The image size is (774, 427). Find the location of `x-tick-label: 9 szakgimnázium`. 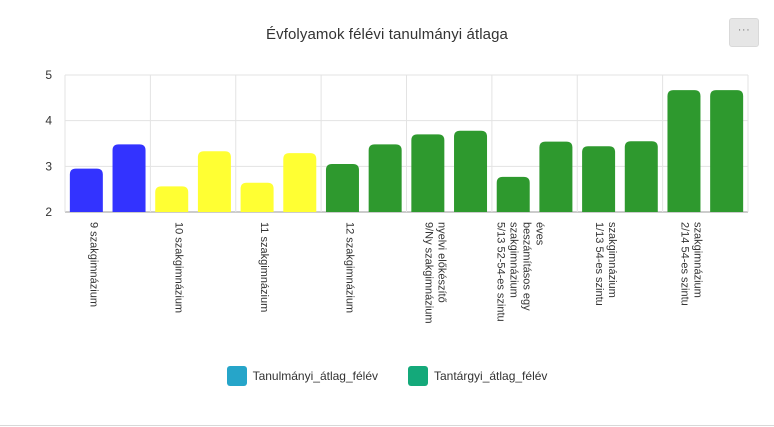

x-tick-label: 9 szakgimnázium is located at coordinates (93, 264).